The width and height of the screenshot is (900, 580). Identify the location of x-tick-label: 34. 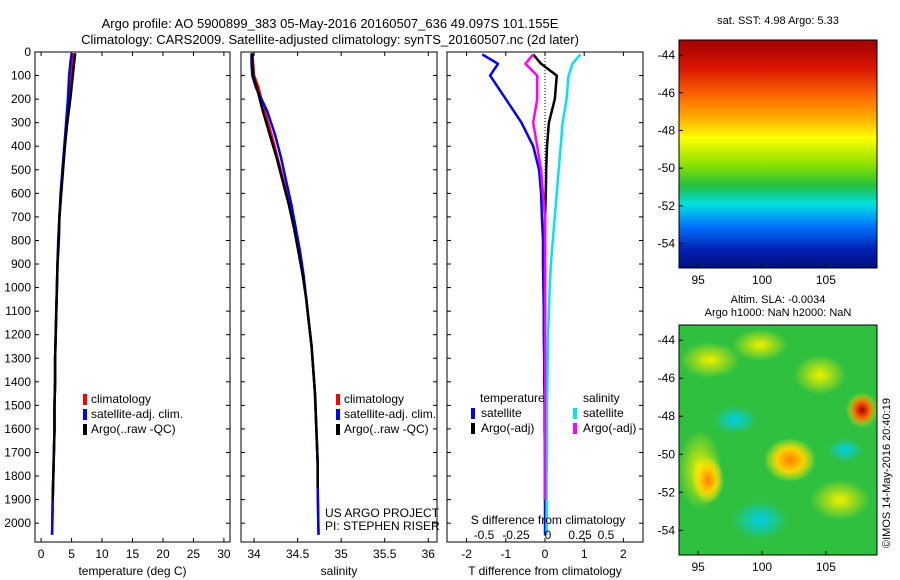
(254, 554).